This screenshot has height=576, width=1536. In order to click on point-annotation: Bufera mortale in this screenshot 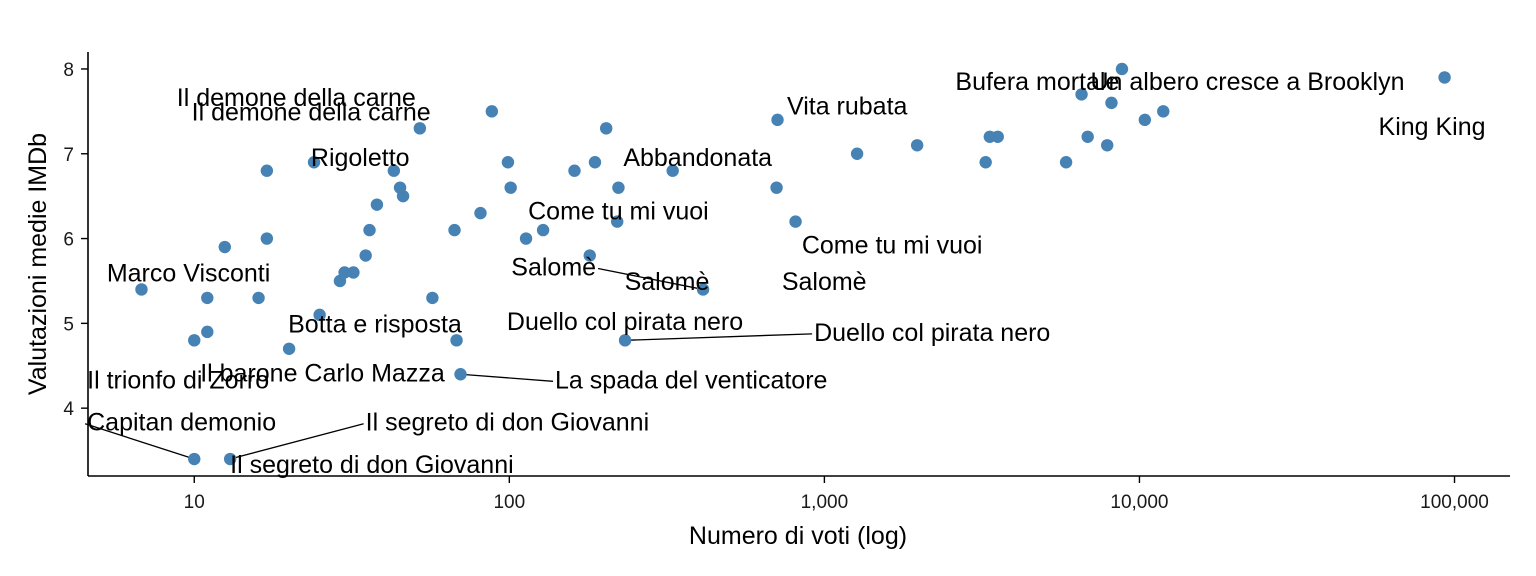, I will do `click(1037, 82)`.